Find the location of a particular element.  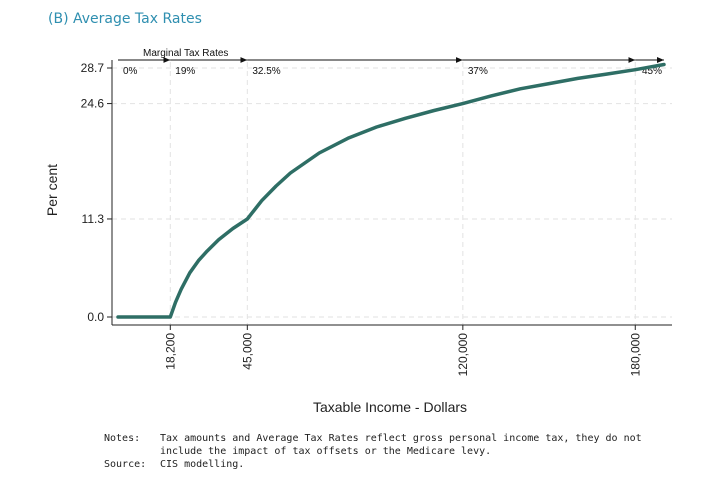

x-tick-label: 18,200 is located at coordinates (170, 351).